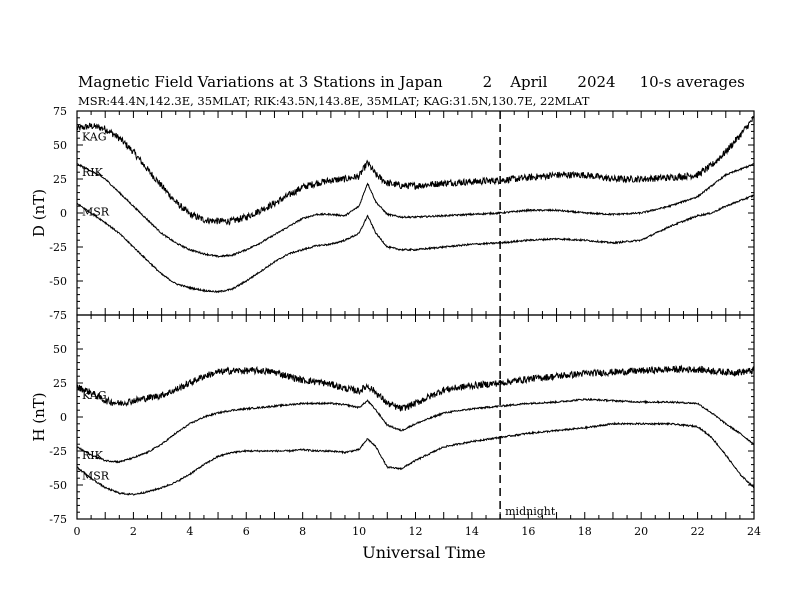 The width and height of the screenshot is (792, 612). What do you see at coordinates (585, 531) in the screenshot?
I see `x-tick-label: 18` at bounding box center [585, 531].